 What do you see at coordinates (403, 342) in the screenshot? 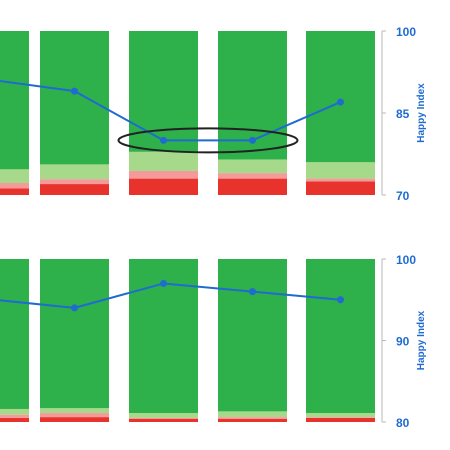
I see `y-tick-label: 90` at bounding box center [403, 342].